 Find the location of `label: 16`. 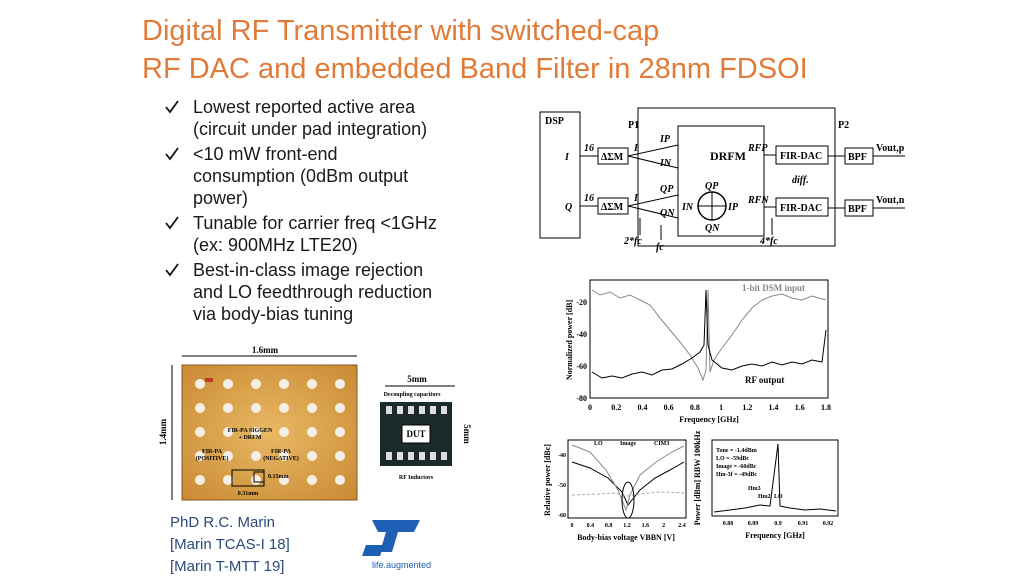

label: 16 is located at coordinates (589, 148).